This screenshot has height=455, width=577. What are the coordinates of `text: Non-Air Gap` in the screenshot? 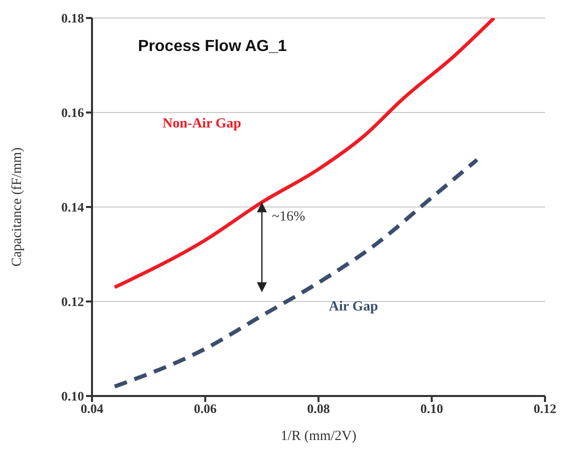 It's located at (202, 124).